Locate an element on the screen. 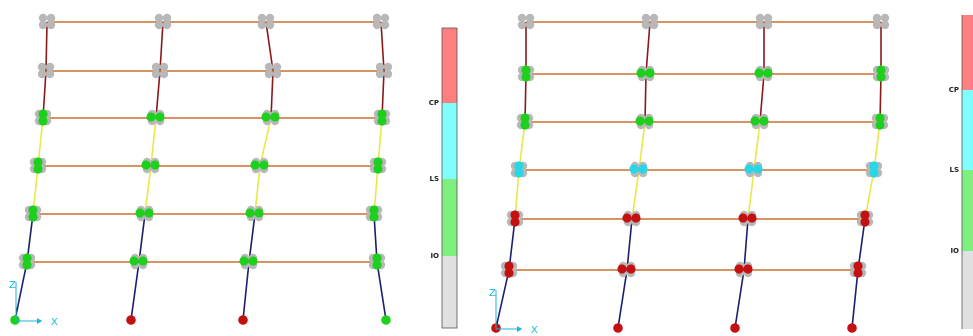 This screenshot has height=336, width=973. legend-bar-cp is located at coordinates (449, 141).